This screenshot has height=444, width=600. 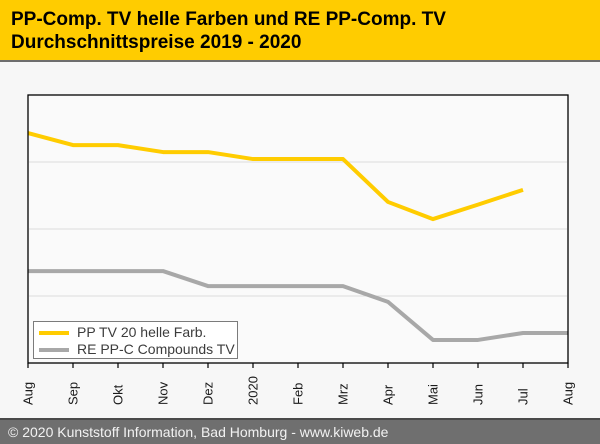 I want to click on legend-item-re-ppc: RE PP-C Compounds TV, so click(x=138, y=349).